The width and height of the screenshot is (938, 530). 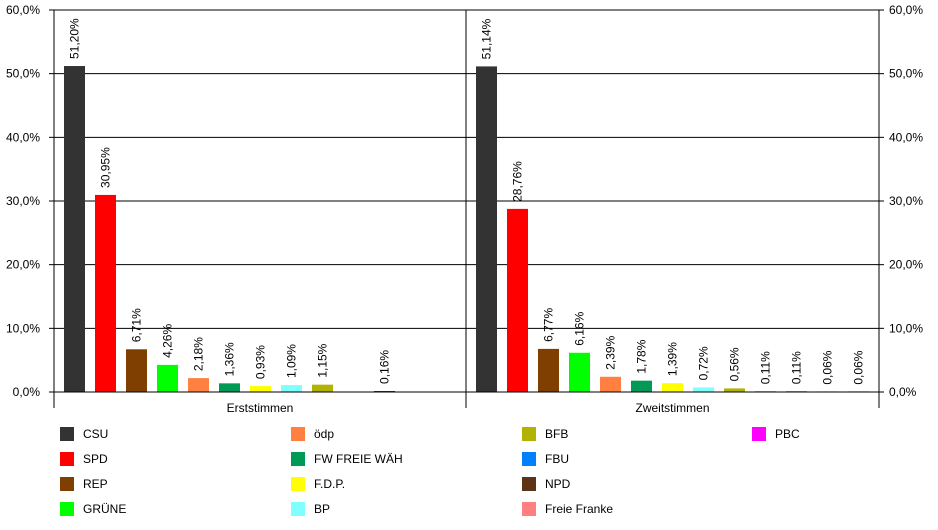 What do you see at coordinates (611, 352) in the screenshot?
I see `data-label: 2,39%` at bounding box center [611, 352].